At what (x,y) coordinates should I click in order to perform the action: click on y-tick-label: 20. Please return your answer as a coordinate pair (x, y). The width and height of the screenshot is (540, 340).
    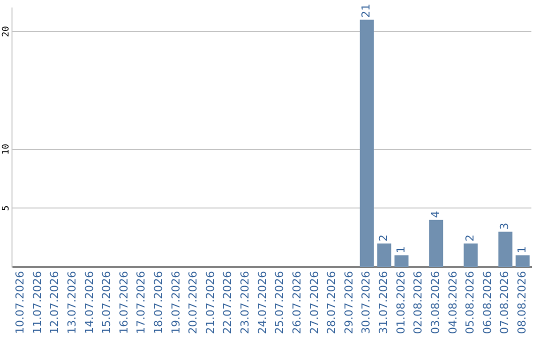
    Looking at the image, I should click on (6, 31).